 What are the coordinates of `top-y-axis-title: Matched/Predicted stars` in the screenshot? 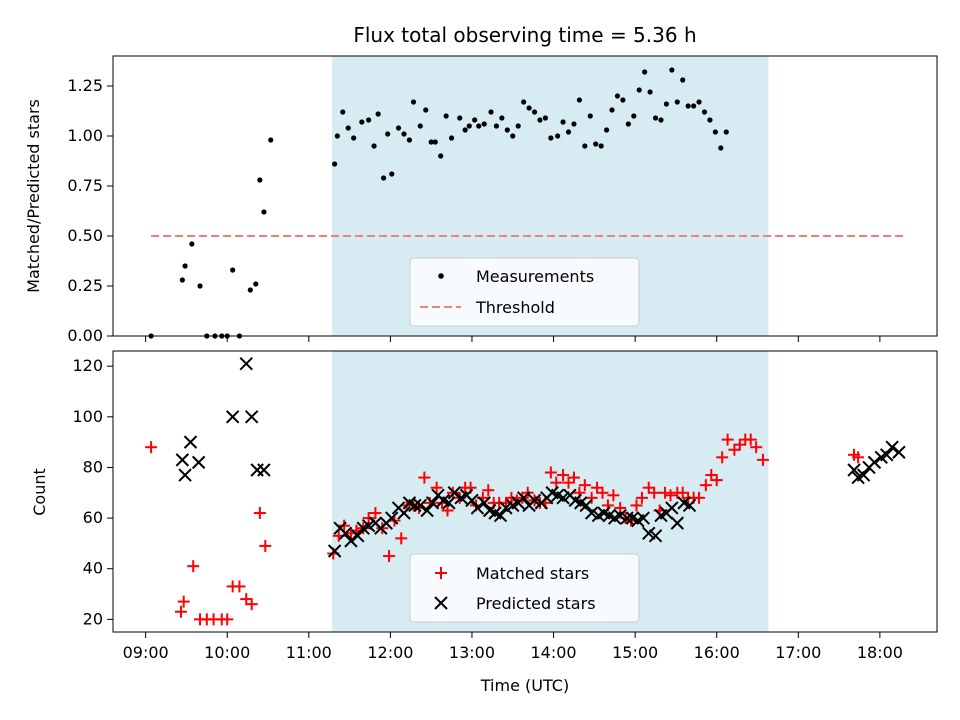 It's located at (33, 196).